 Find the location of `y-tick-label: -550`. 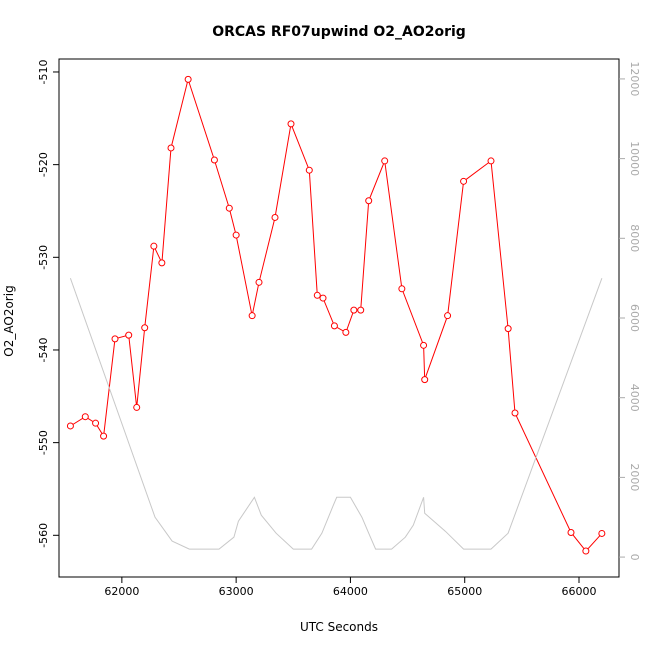

y-tick-label: -550 is located at coordinates (43, 442).